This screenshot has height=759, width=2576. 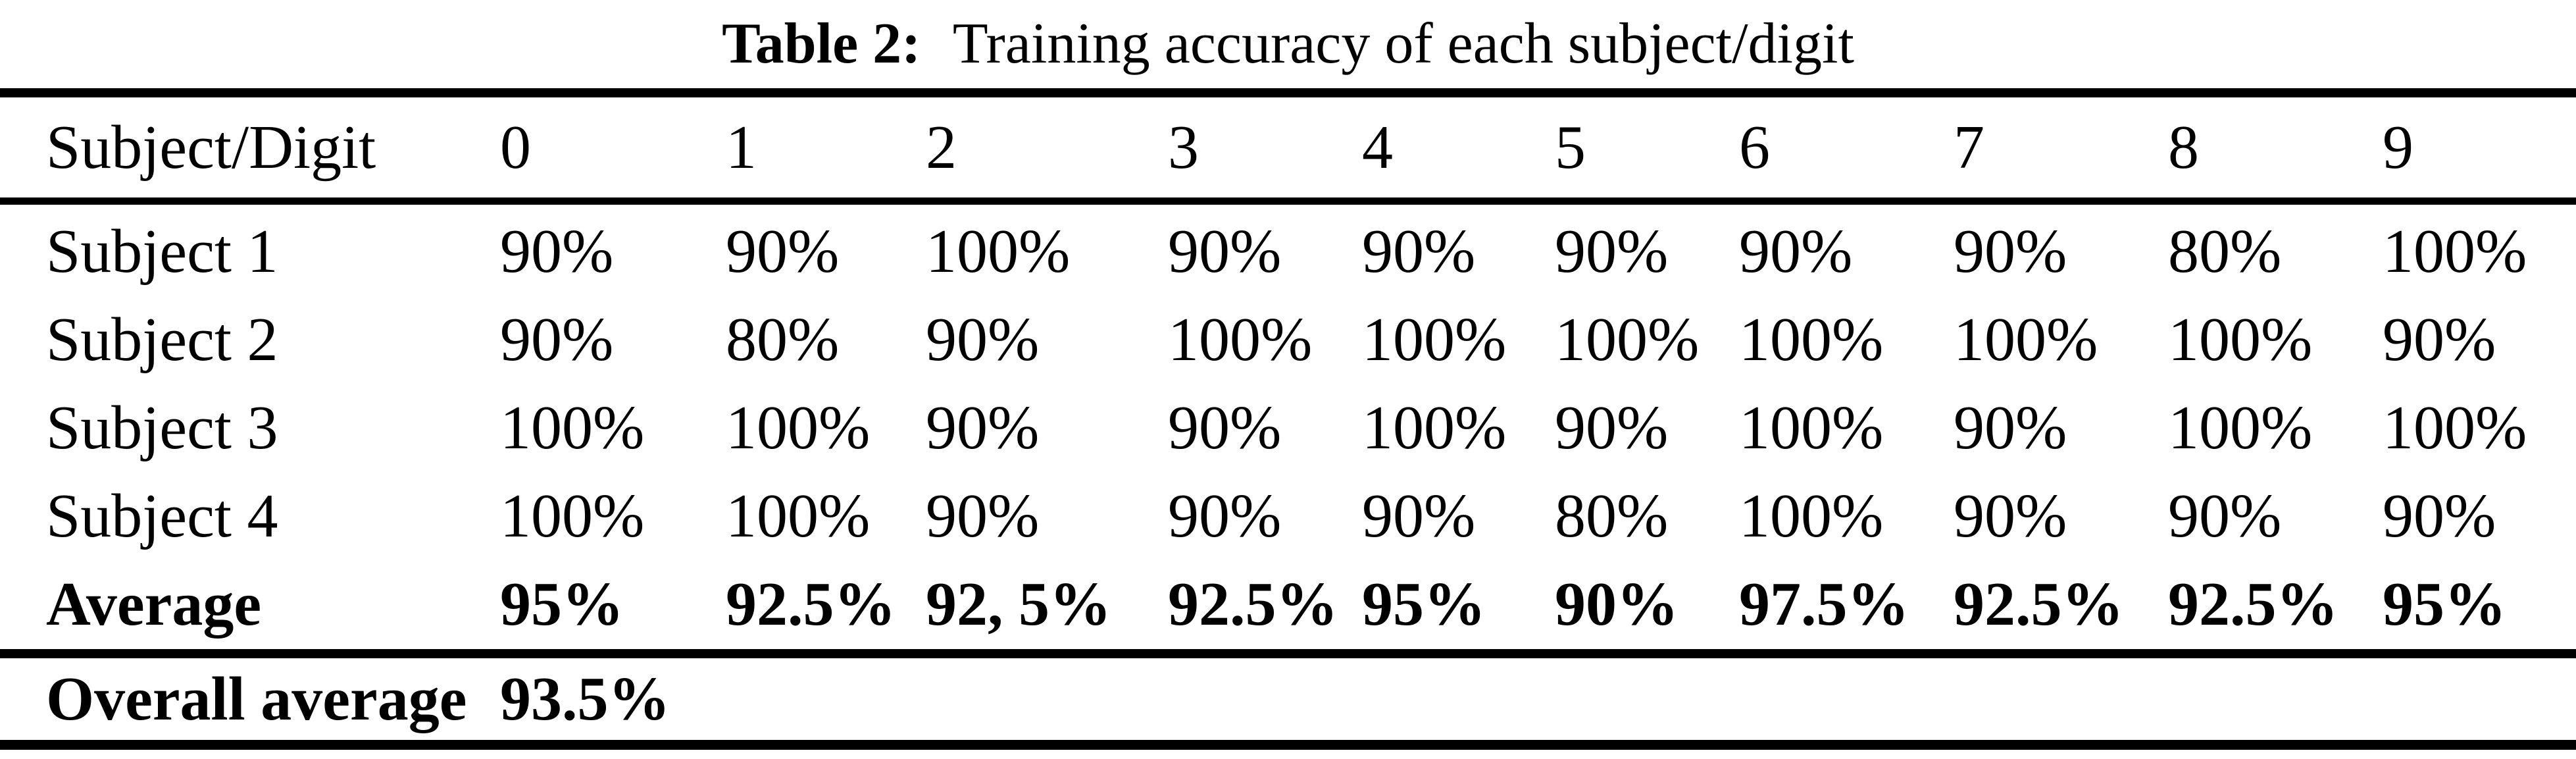 What do you see at coordinates (1288, 653) in the screenshot?
I see `rule-lower` at bounding box center [1288, 653].